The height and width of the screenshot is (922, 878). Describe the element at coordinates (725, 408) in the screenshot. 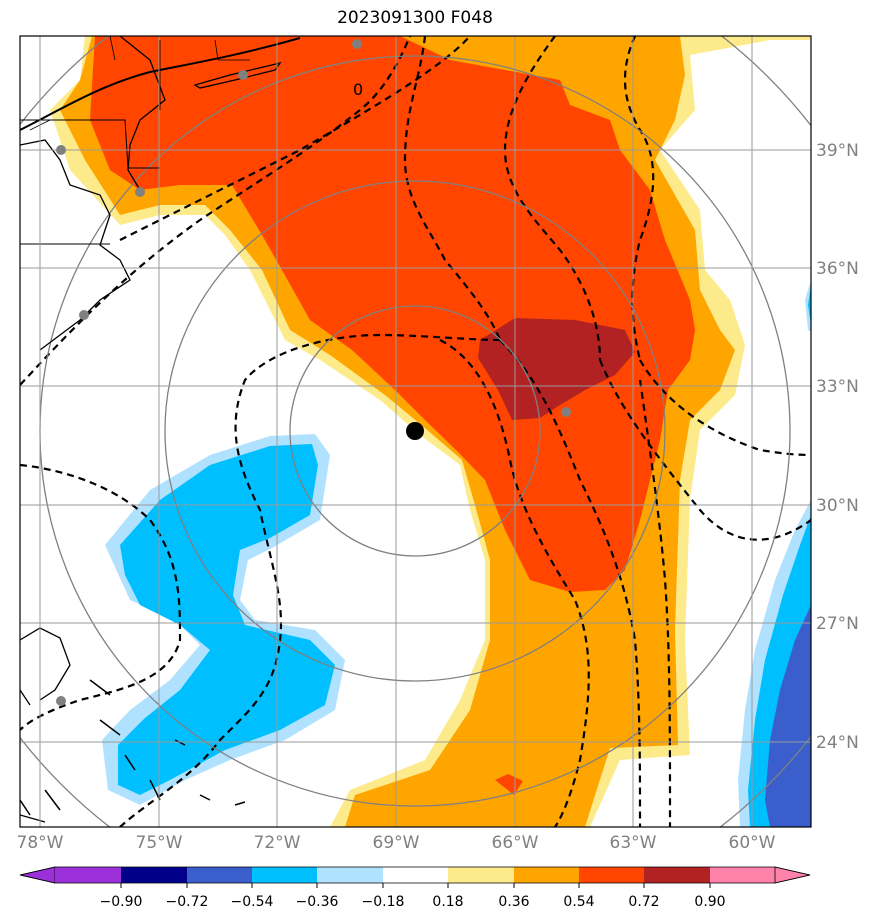

I see `contour-east-loop` at that location.